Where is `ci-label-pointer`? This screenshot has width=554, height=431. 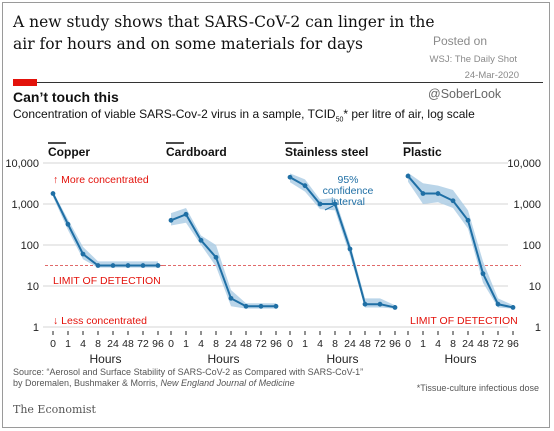
ci-label-pointer is located at coordinates (329, 208).